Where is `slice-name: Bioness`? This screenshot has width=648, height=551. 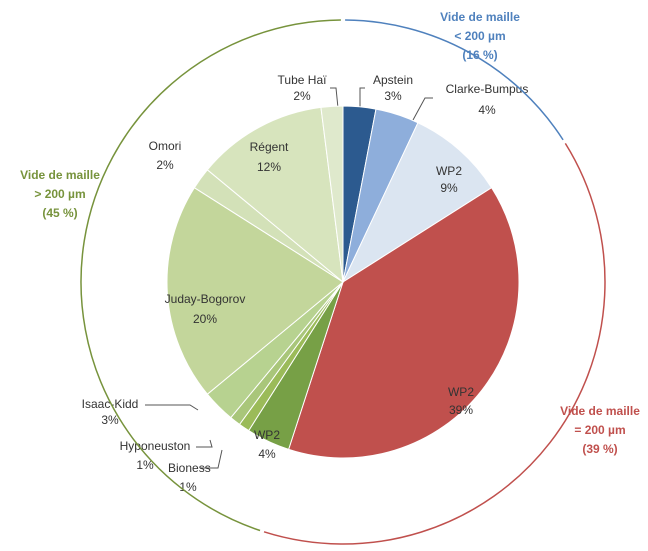
slice-name: Bioness is located at coordinates (189, 468).